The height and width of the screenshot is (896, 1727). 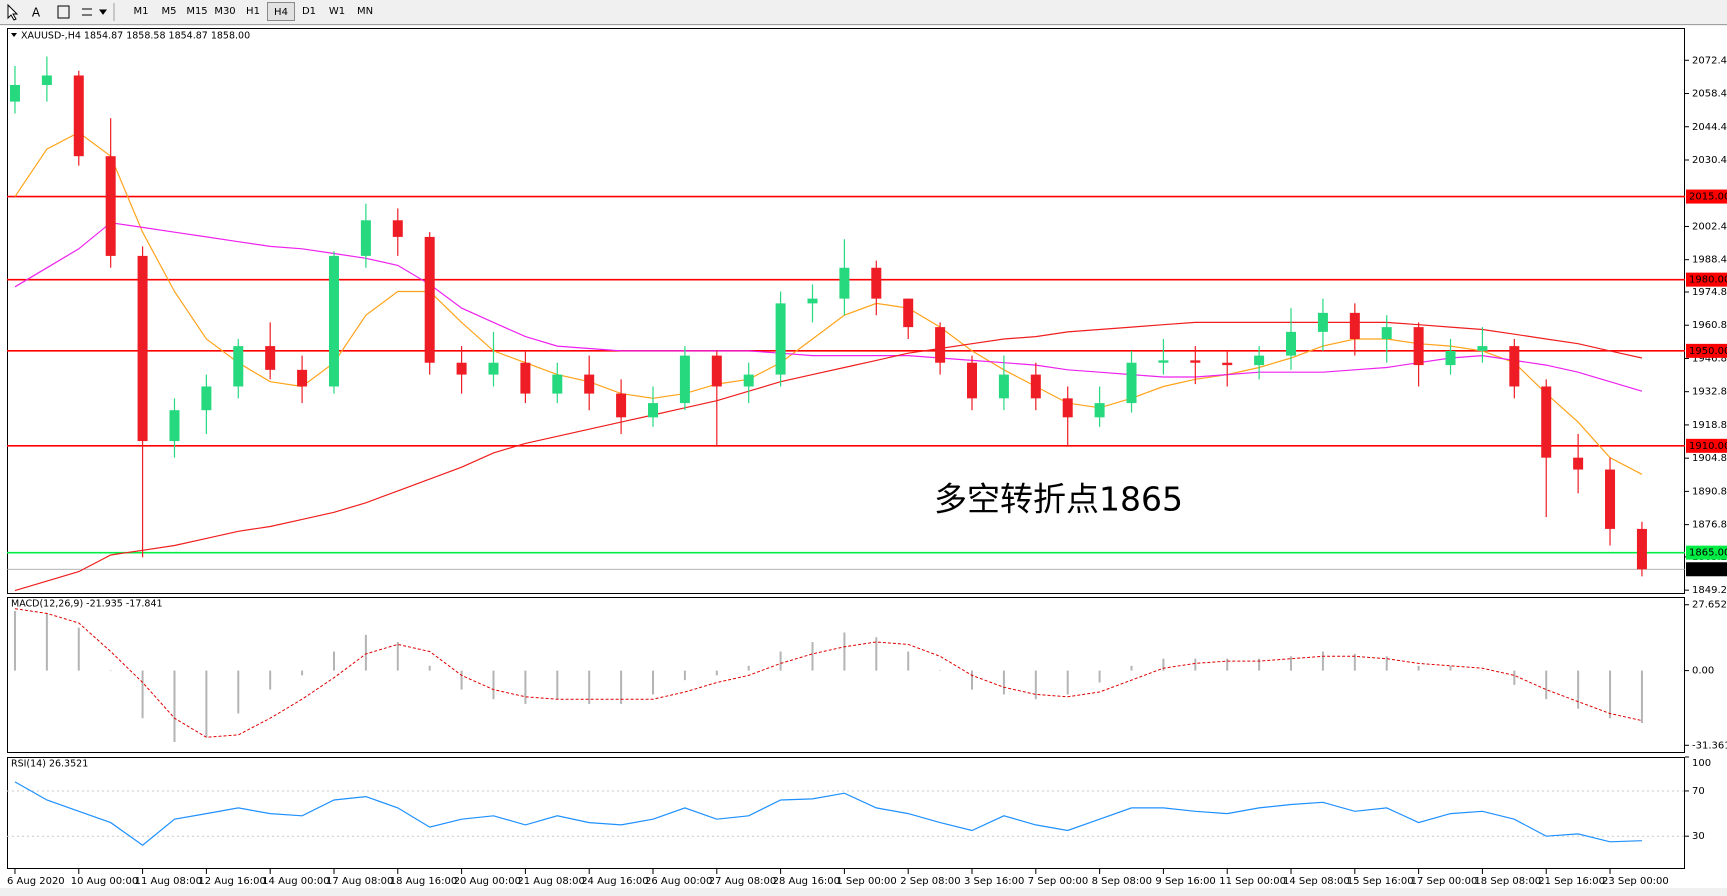 What do you see at coordinates (866, 881) in the screenshot?
I see `x-tick-label: 1 Sep 00:00` at bounding box center [866, 881].